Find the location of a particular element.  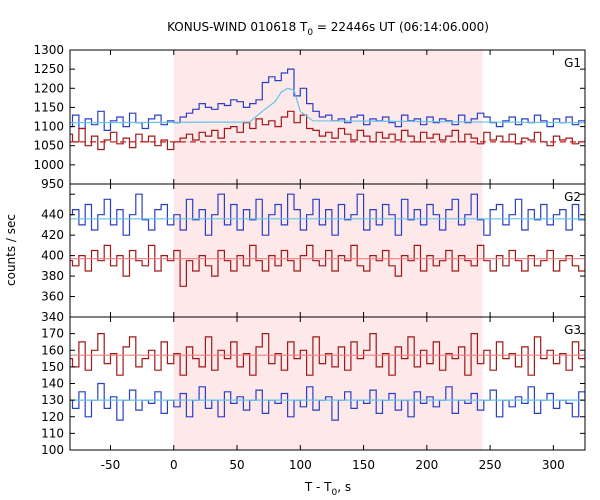

panel-g1-label: G1 is located at coordinates (572, 63).